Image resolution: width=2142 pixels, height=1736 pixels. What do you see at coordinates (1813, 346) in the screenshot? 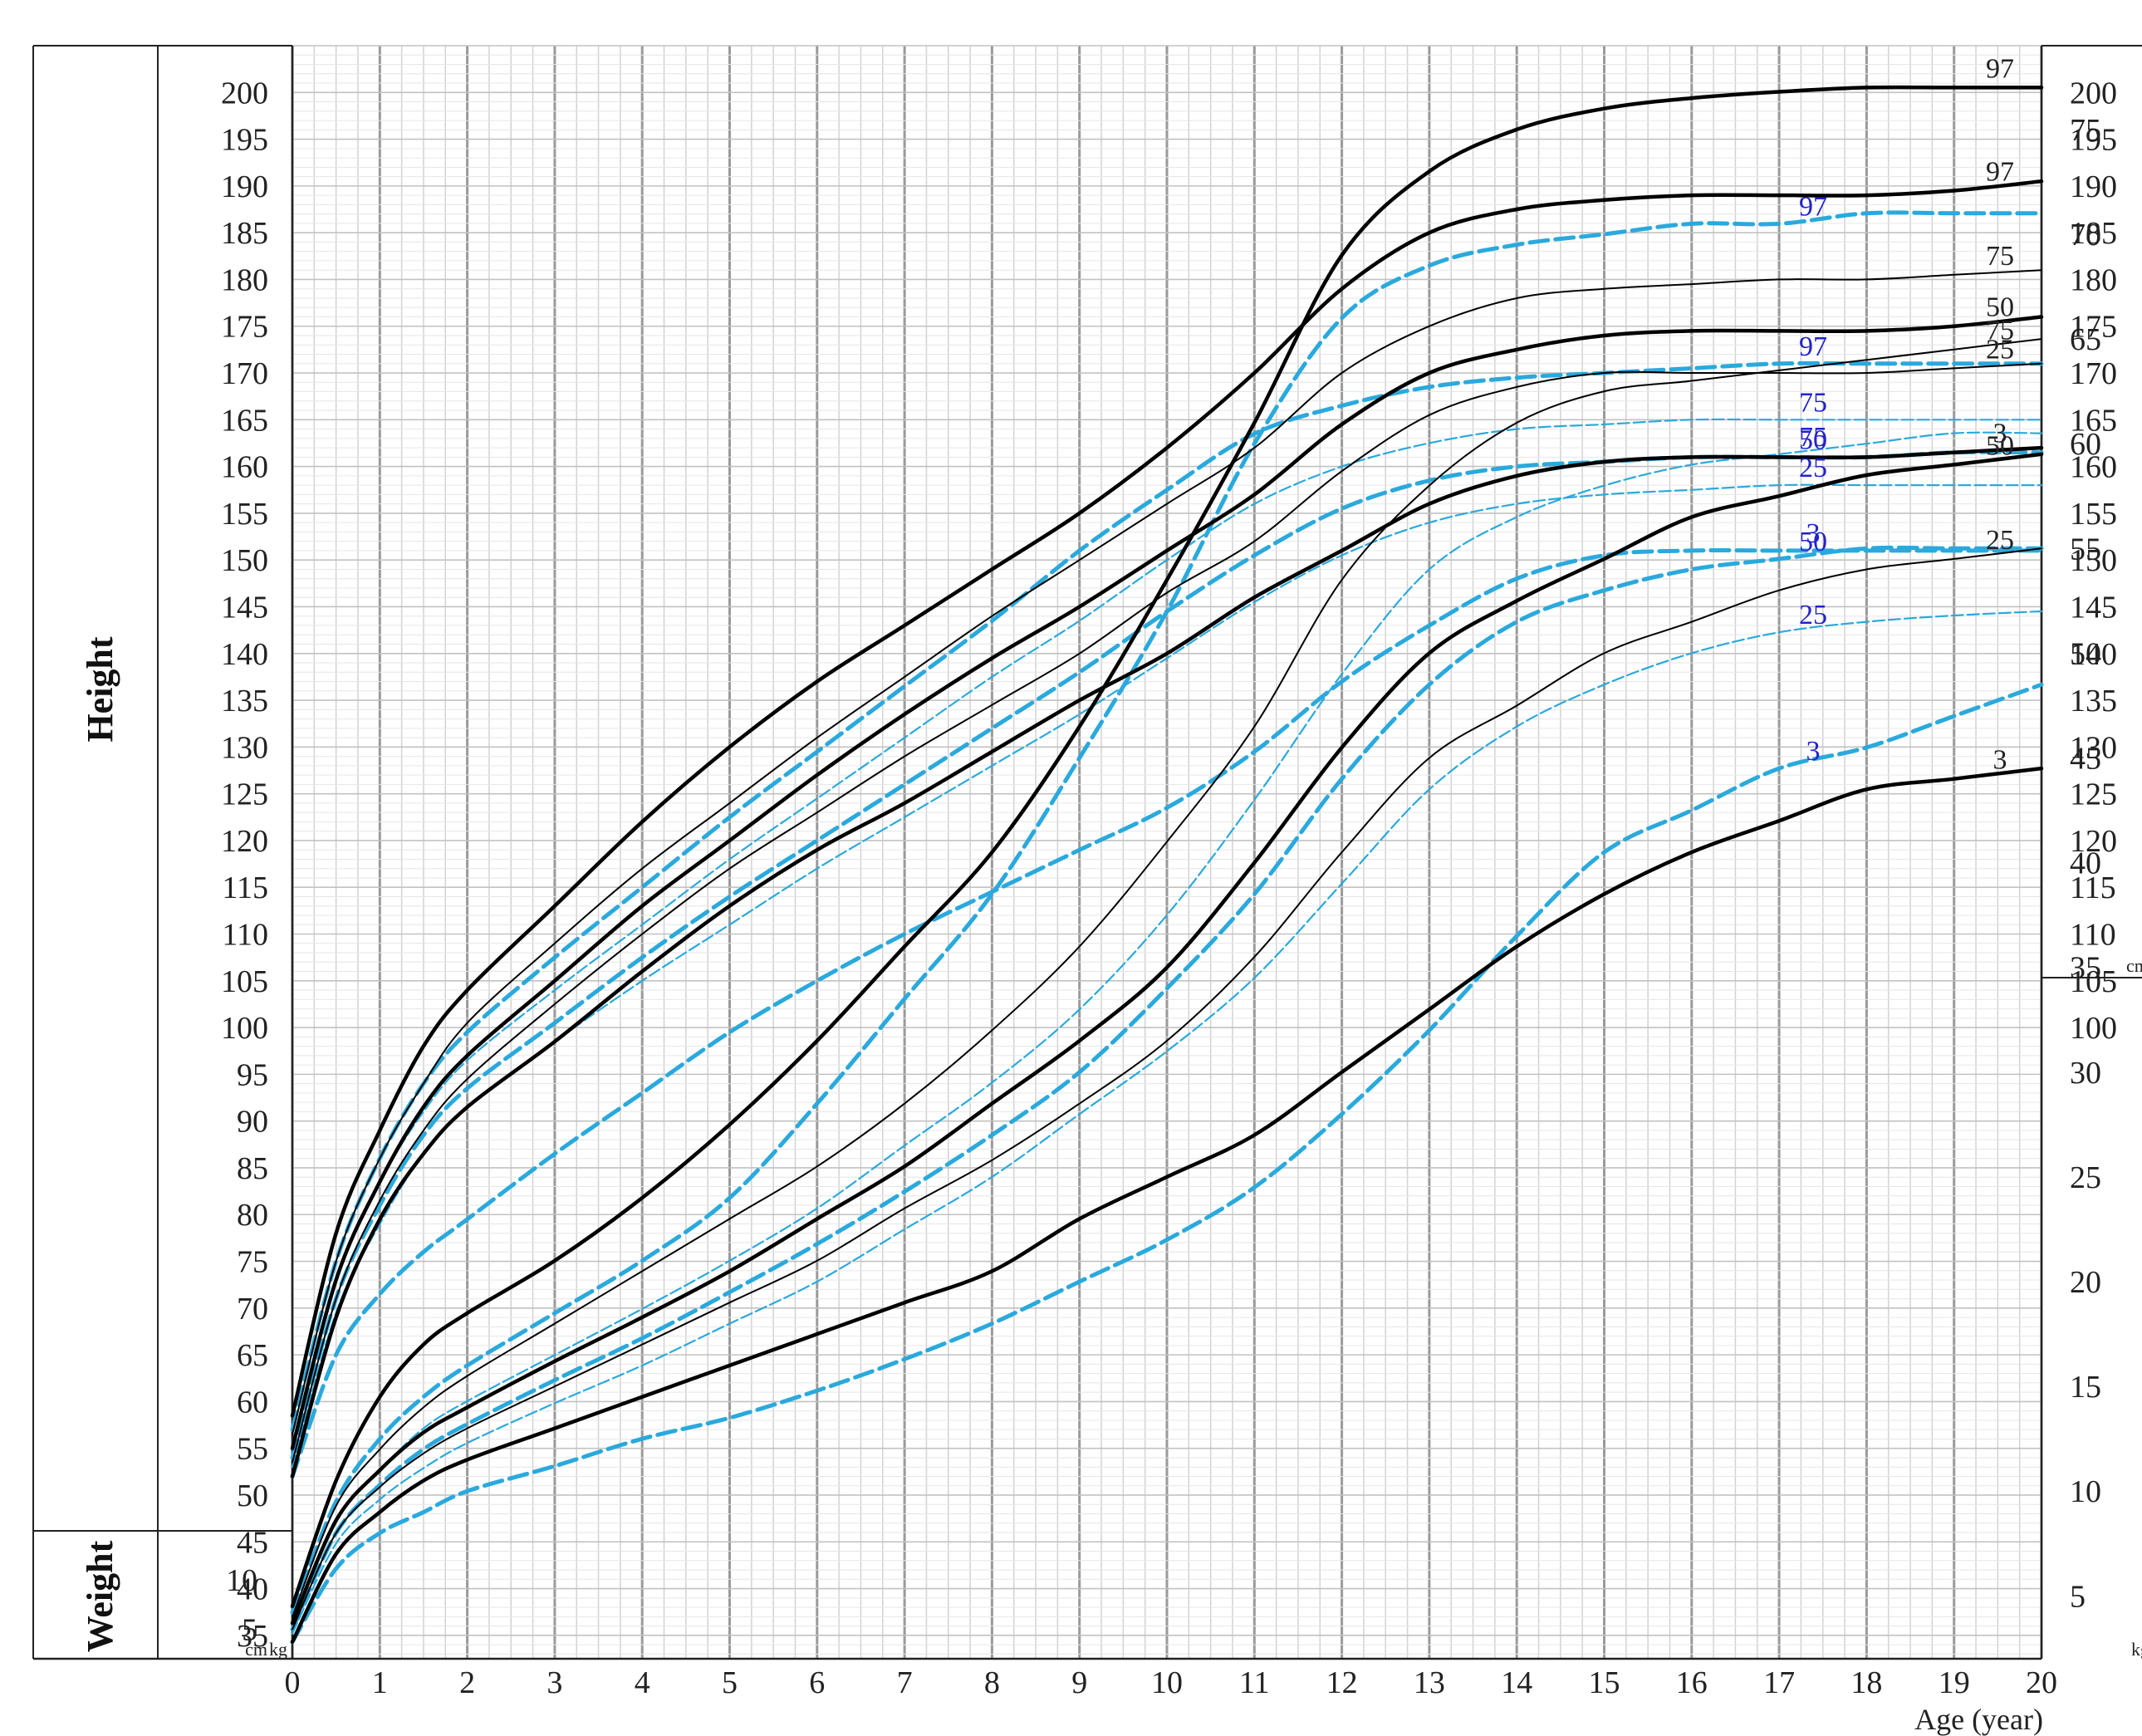
I see `girls-height-p97-label: 97` at bounding box center [1813, 346].